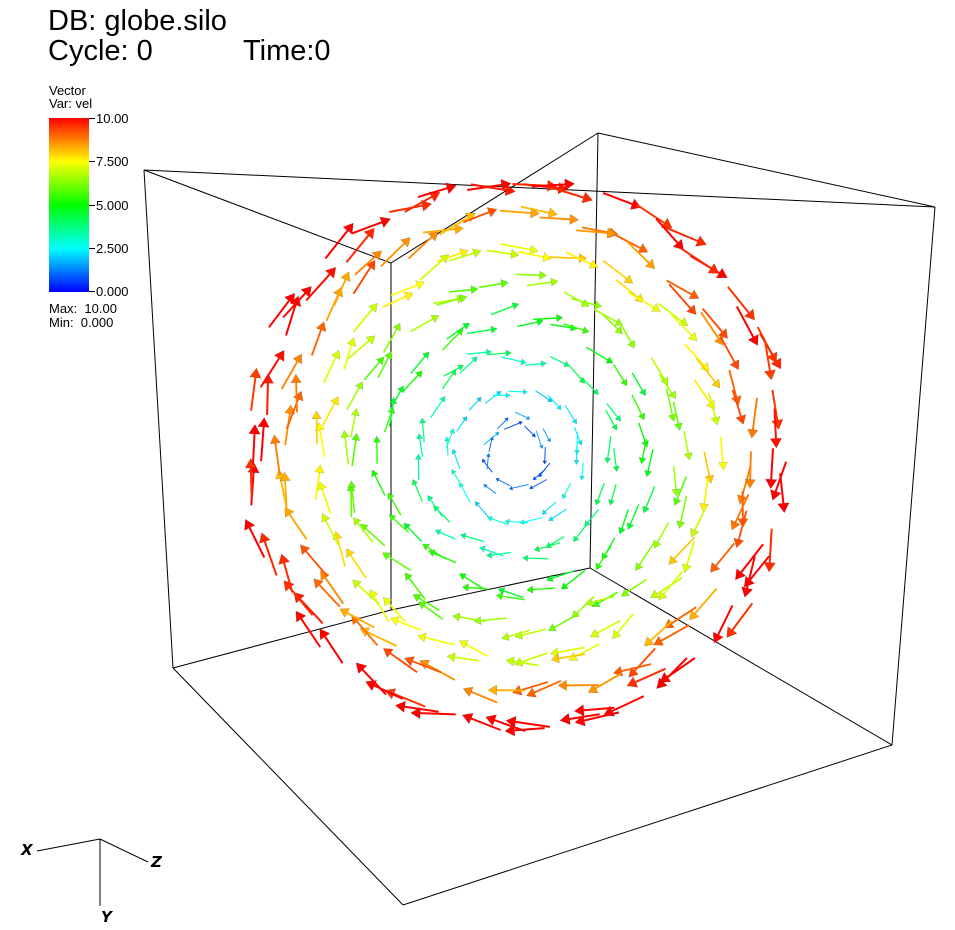  Describe the element at coordinates (100, 51) in the screenshot. I see `cycle-label: Cycle: 0` at that location.